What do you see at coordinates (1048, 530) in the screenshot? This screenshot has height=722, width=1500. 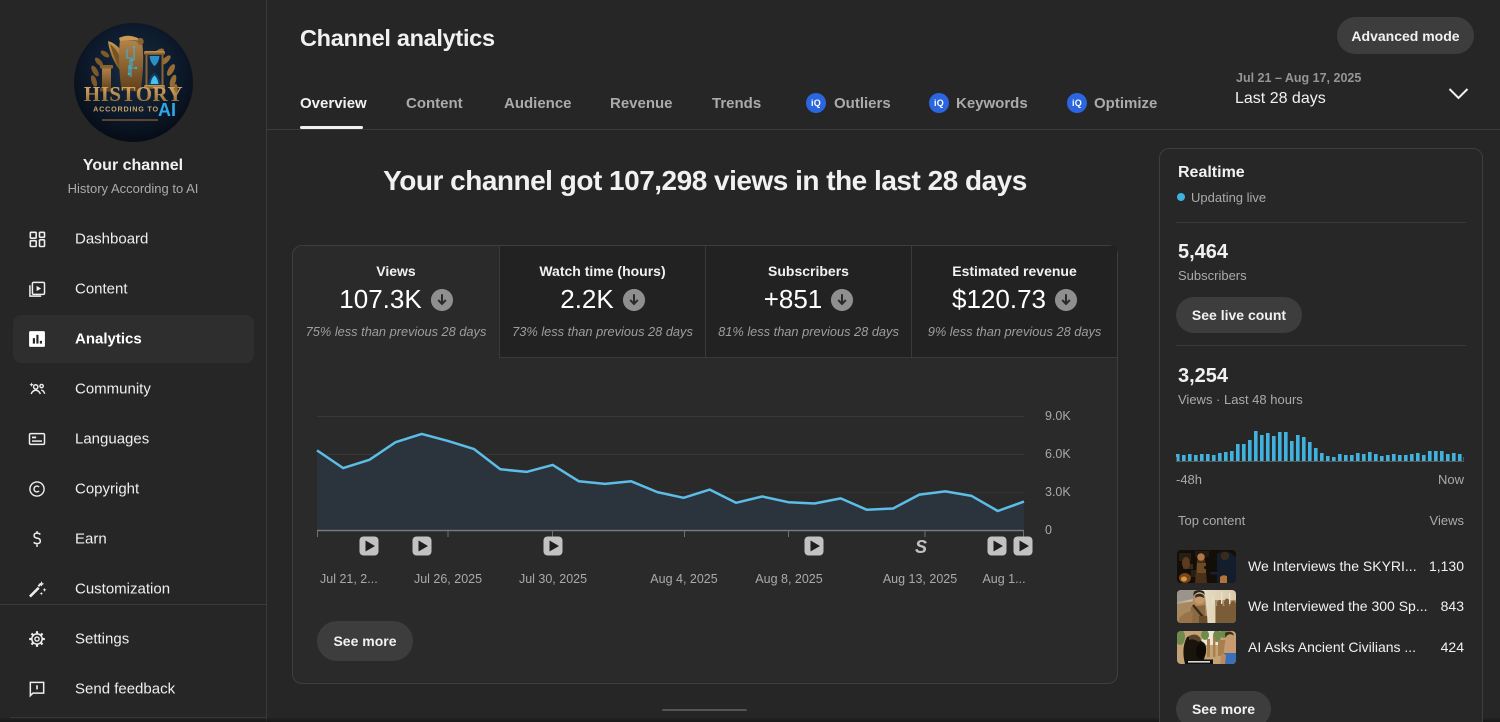 I see `svg-text: 0` at bounding box center [1048, 530].